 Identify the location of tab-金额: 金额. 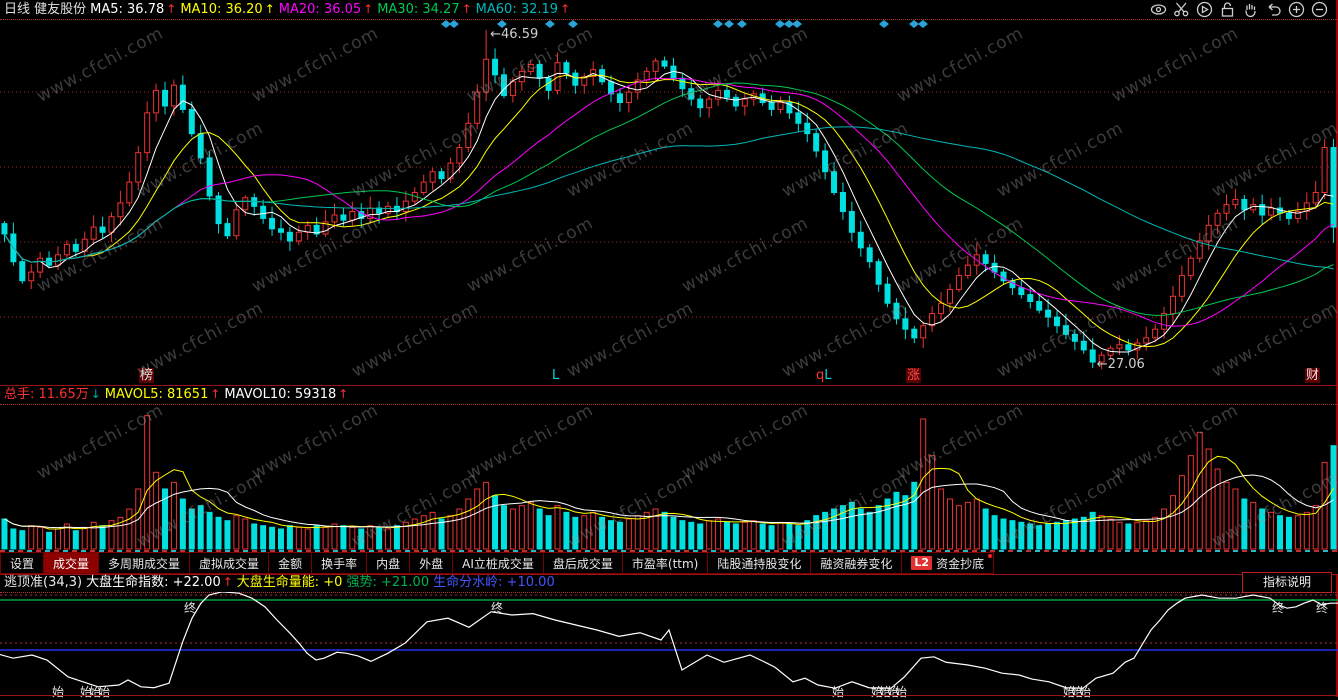
(291, 563).